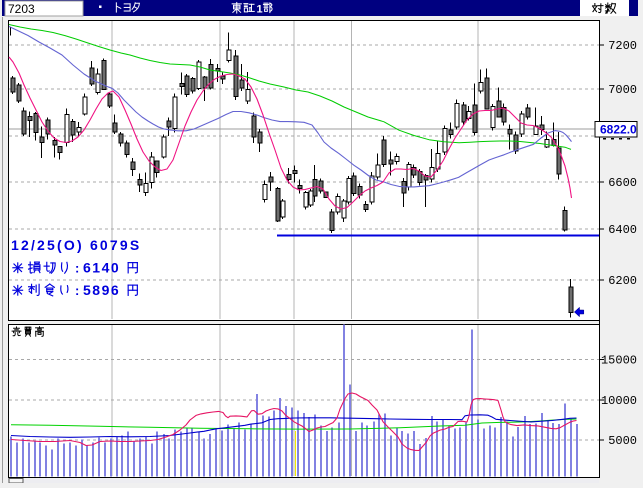 This screenshot has height=488, width=643. I want to click on svg-text: 6140, so click(101, 268).